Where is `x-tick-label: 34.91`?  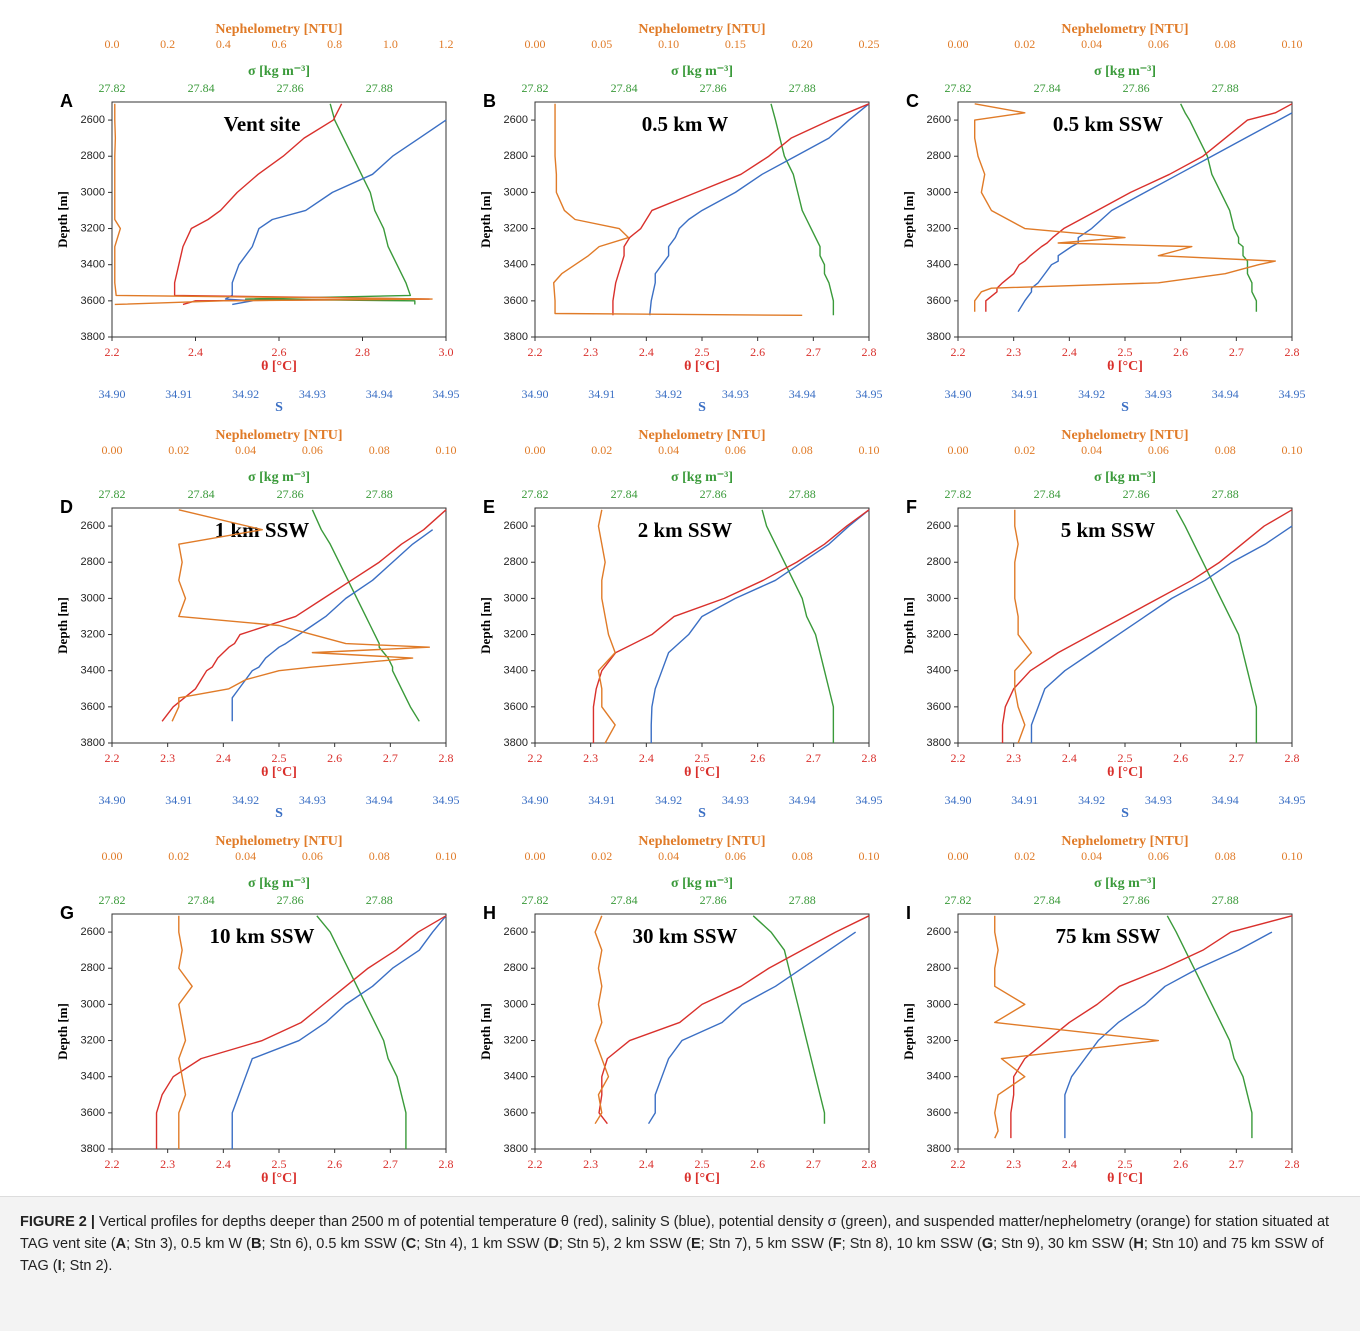 x-tick-label: 34.91 is located at coordinates (1024, 800).